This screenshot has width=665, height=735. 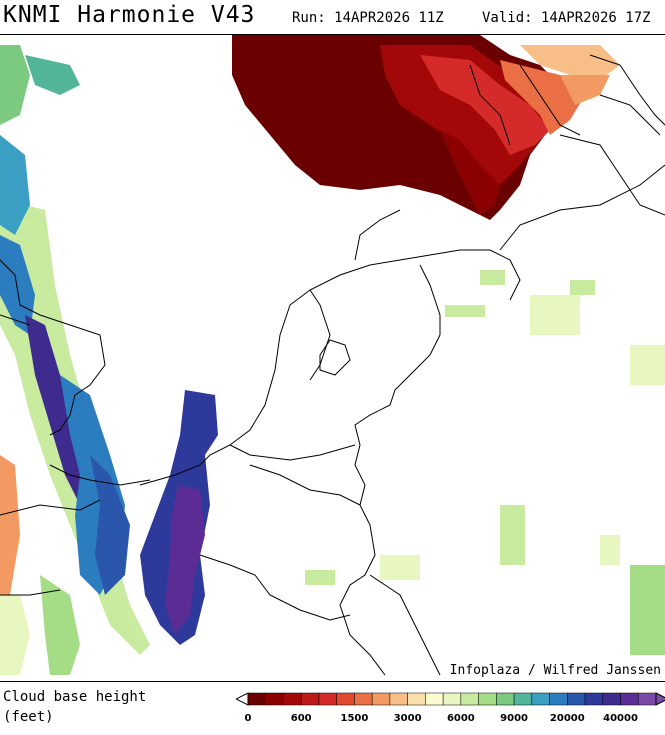 What do you see at coordinates (514, 718) in the screenshot?
I see `colorbar-tick-label: 9000` at bounding box center [514, 718].